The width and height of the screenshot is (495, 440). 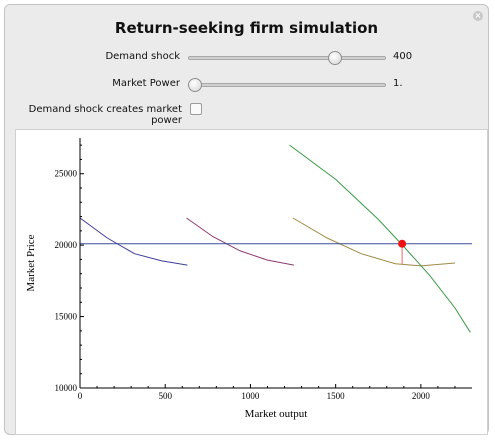 I want to click on x-tick-label: 0, so click(x=80, y=396).